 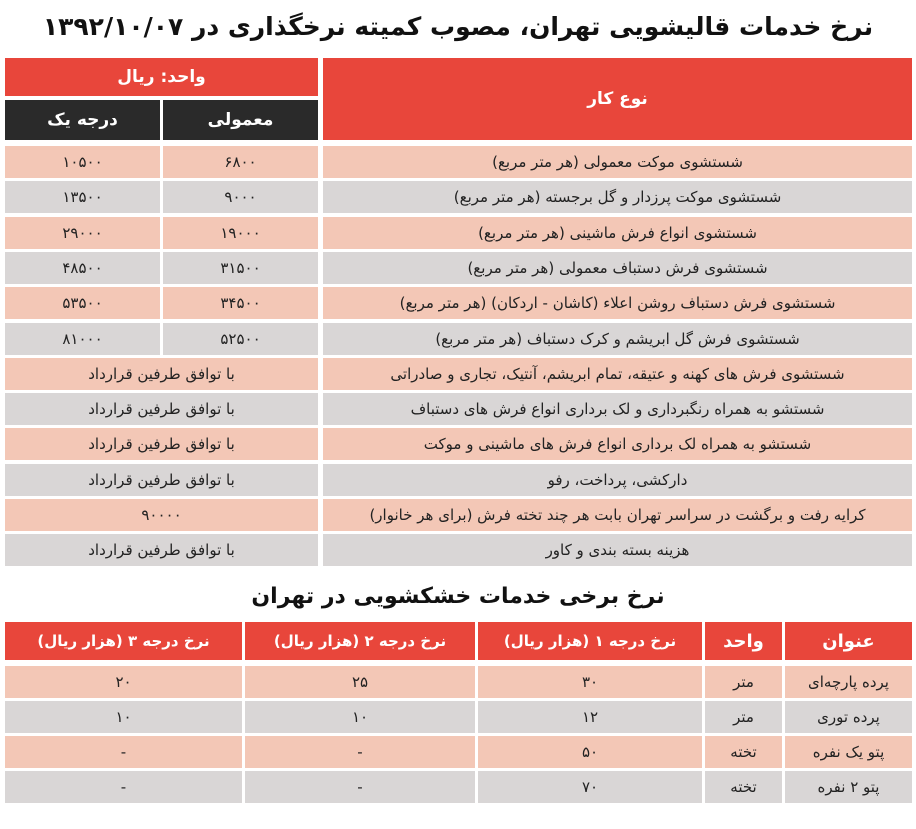 What do you see at coordinates (617, 550) in the screenshot?
I see `service-cell: هزینه بسته بندی و کاور` at bounding box center [617, 550].